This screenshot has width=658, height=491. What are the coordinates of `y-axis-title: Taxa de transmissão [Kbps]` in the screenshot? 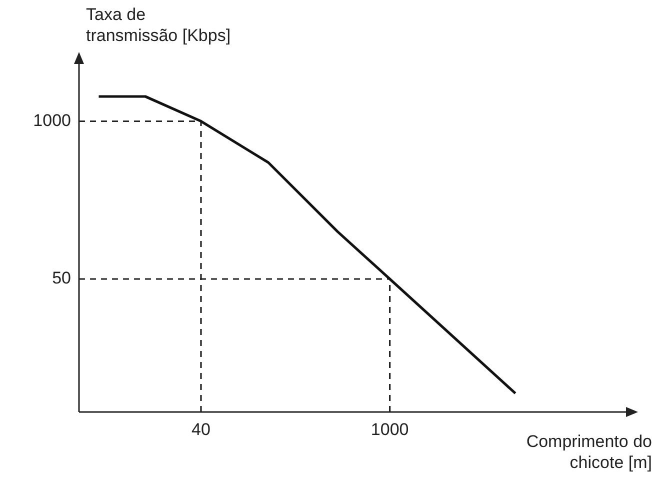 It's located at (159, 25).